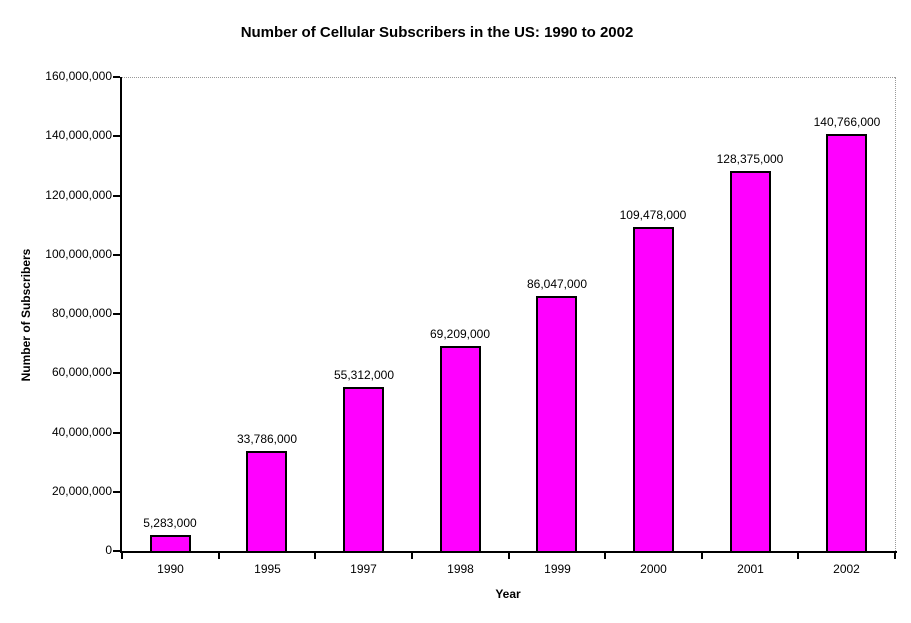 The image size is (911, 623). What do you see at coordinates (108, 550) in the screenshot?
I see `y-tick-label: 0` at bounding box center [108, 550].